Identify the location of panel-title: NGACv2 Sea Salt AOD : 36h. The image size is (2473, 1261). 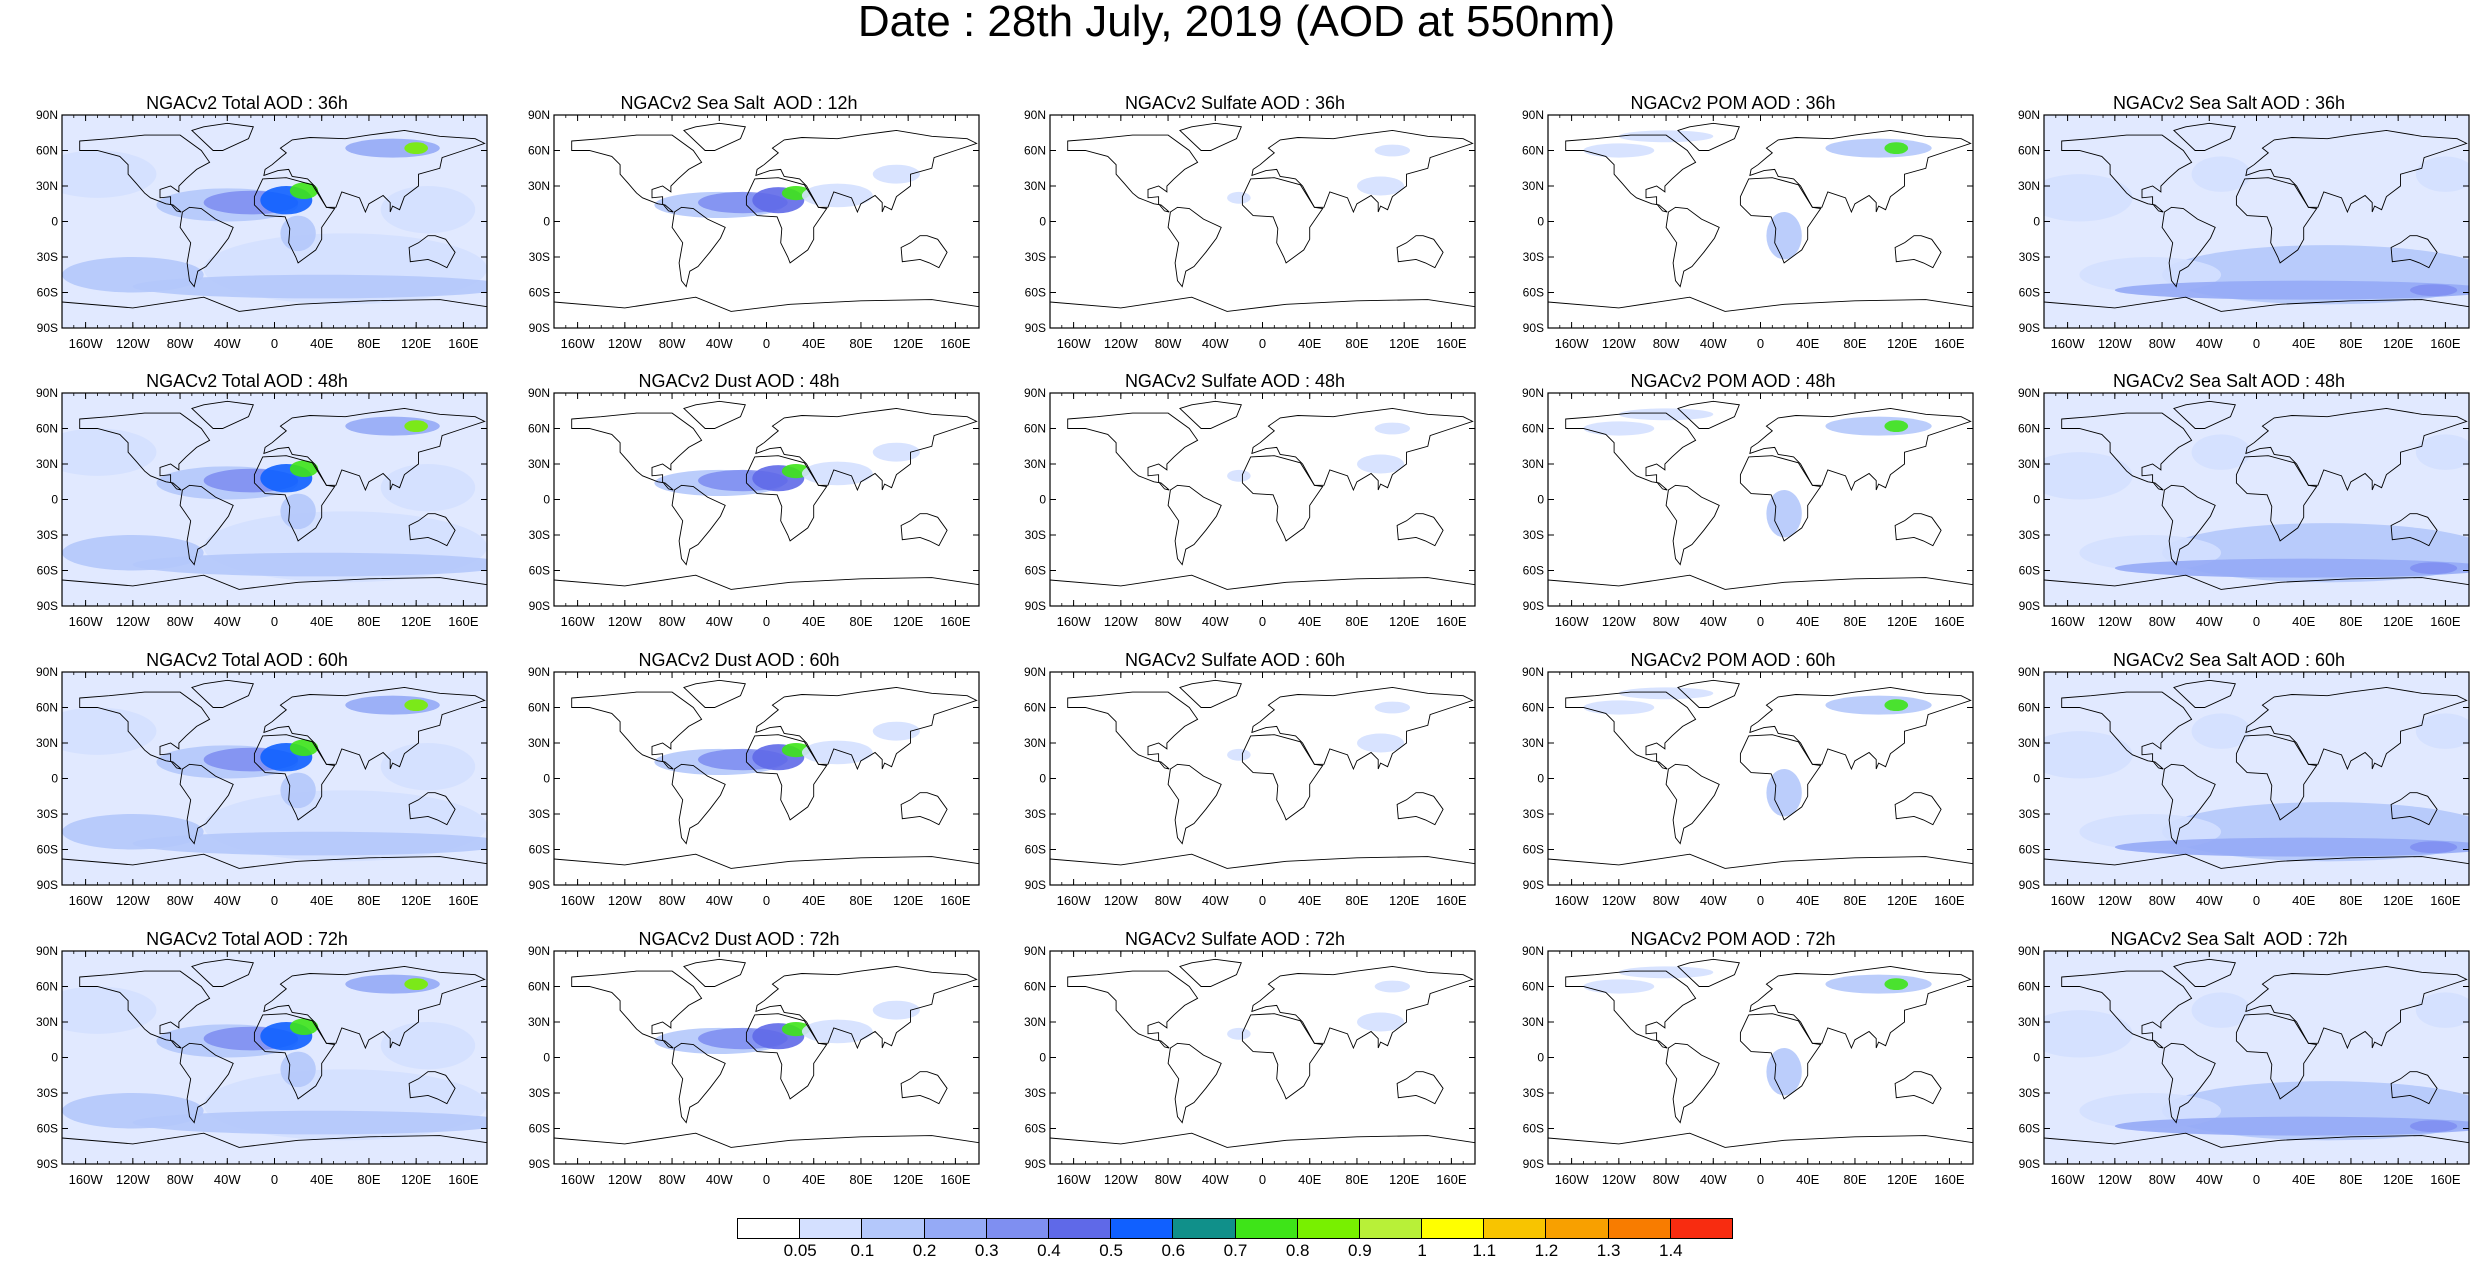
(2229, 103).